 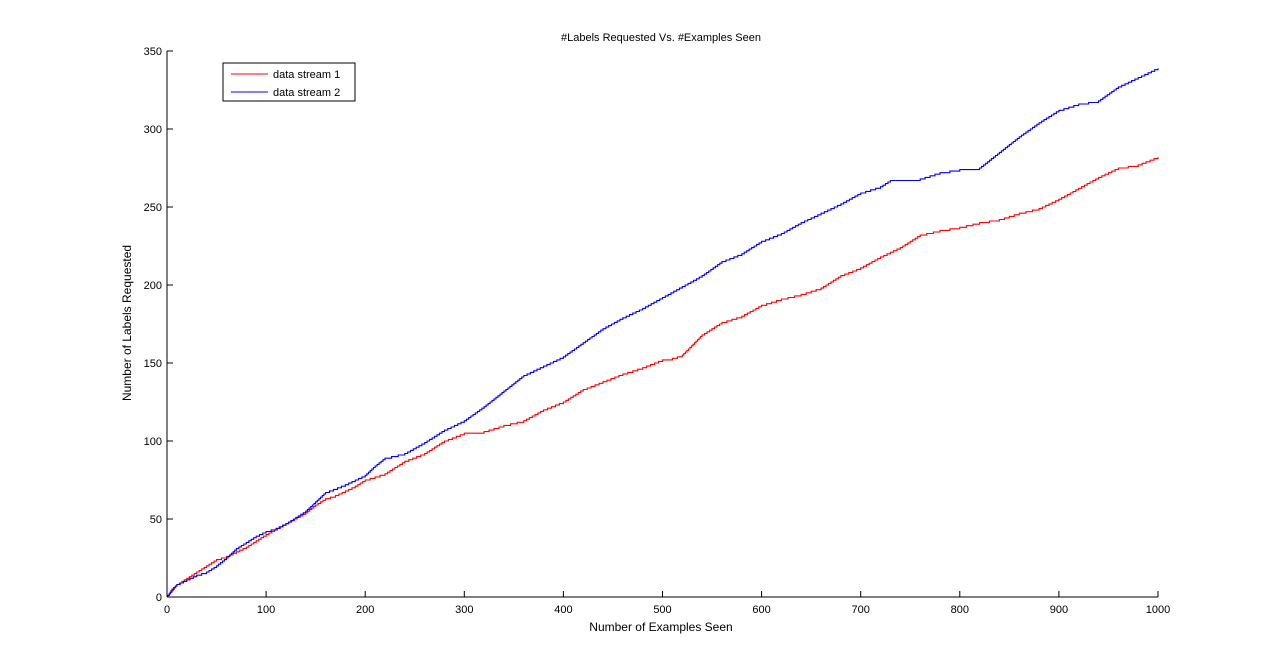 I want to click on x-tick-label: 600, so click(x=761, y=610).